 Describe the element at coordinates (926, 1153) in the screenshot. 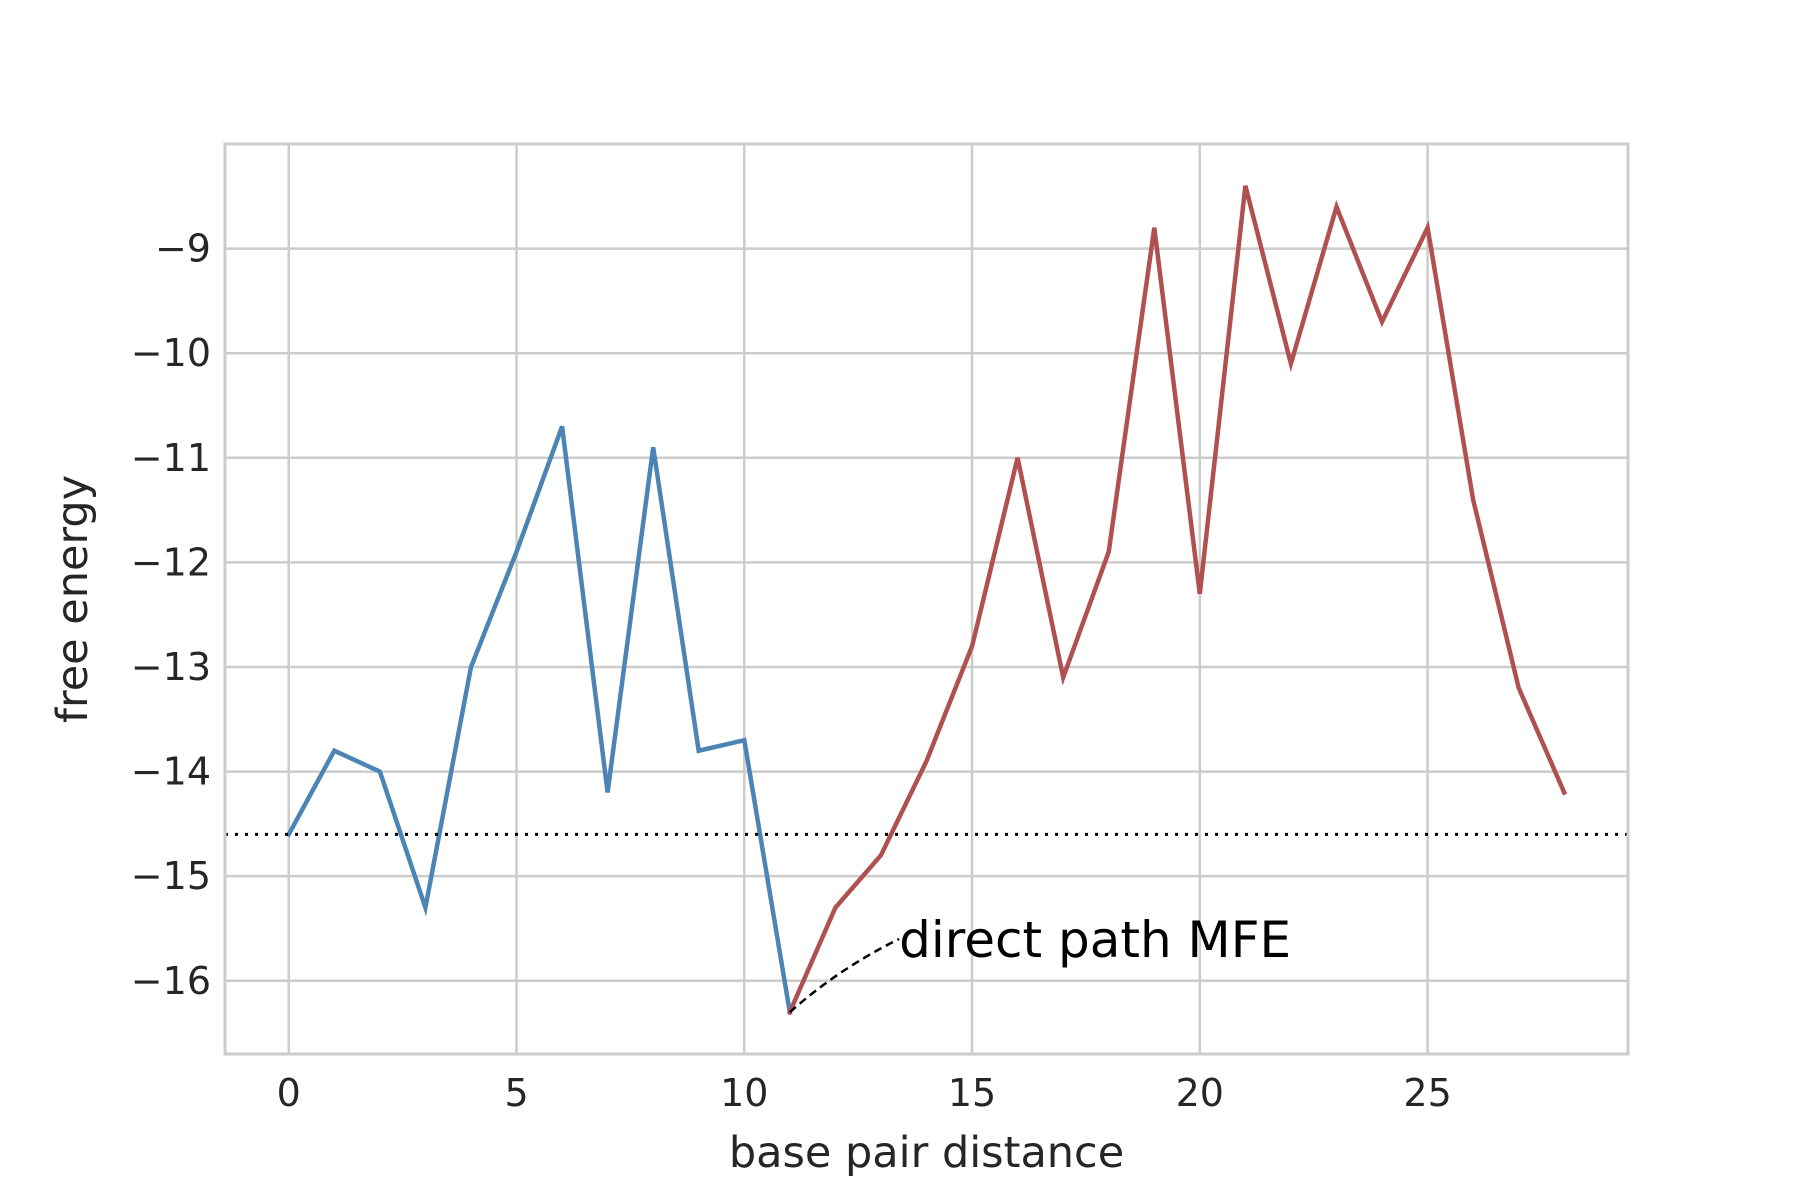

I see `x-axis-label: base pair distance` at that location.